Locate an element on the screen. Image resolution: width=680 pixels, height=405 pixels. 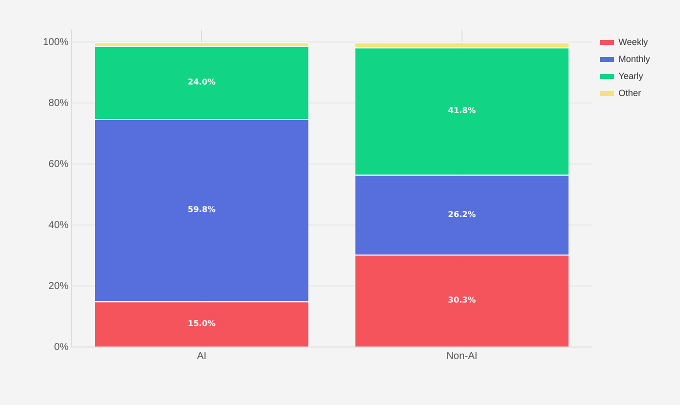
data-label: 41.8% is located at coordinates (462, 111).